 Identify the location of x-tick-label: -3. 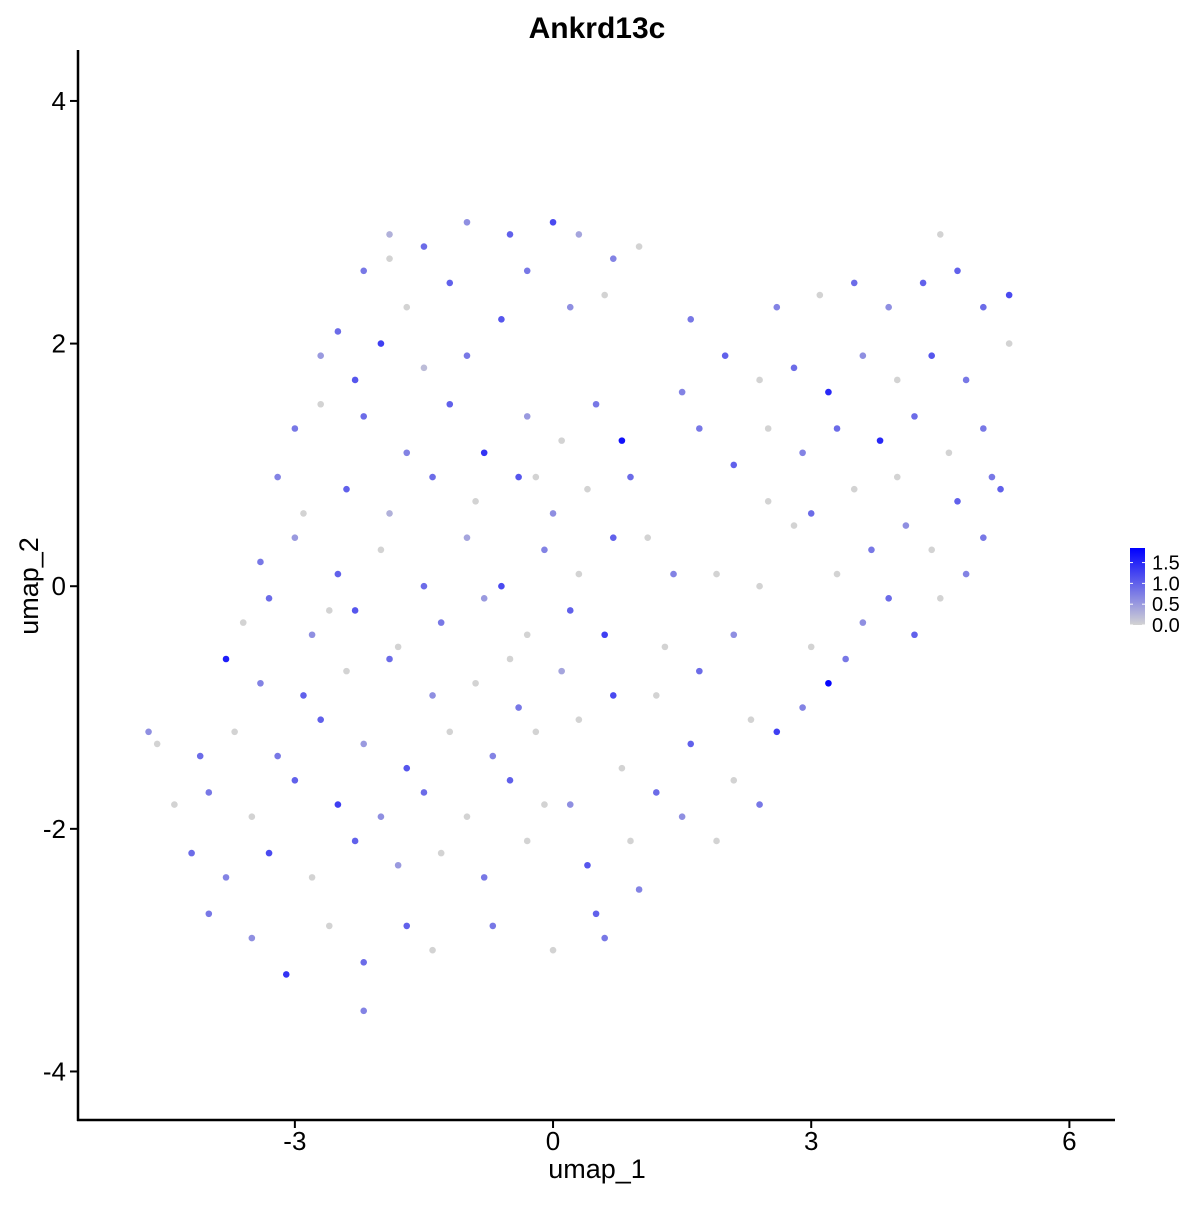
(294, 1141).